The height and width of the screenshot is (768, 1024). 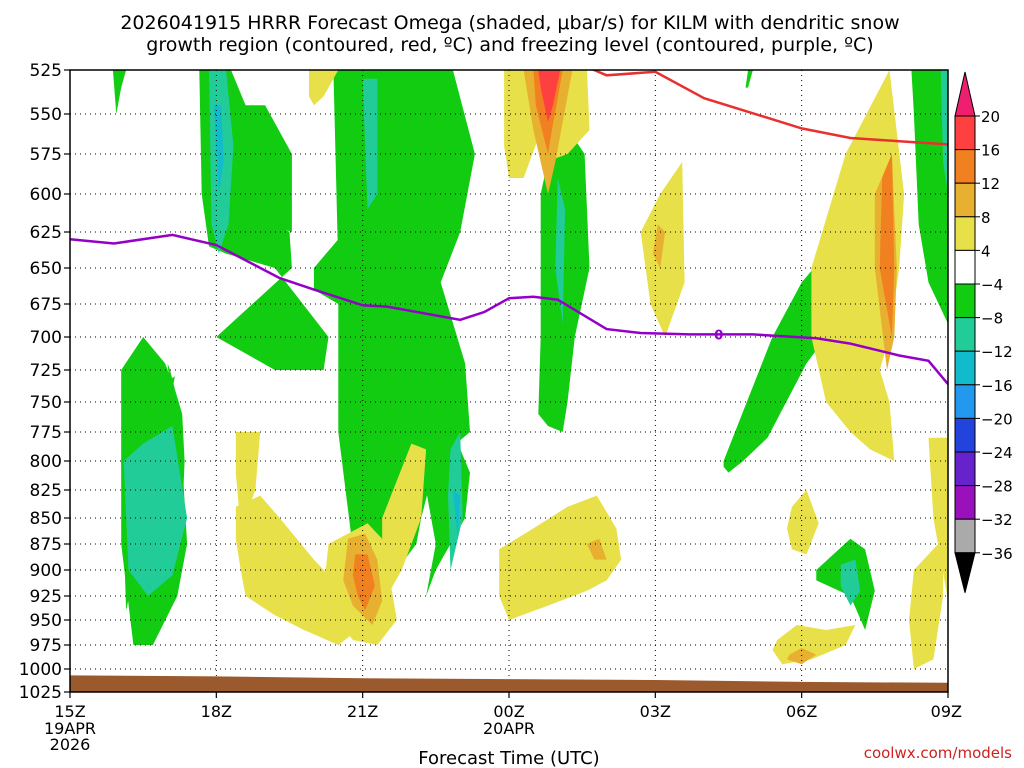 I want to click on y-label-550: 550, so click(x=46, y=115).